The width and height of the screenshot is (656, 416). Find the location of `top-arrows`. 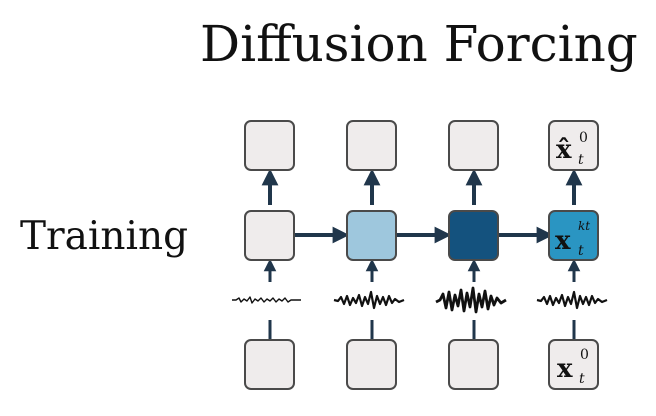

top-arrows is located at coordinates (422, 186).